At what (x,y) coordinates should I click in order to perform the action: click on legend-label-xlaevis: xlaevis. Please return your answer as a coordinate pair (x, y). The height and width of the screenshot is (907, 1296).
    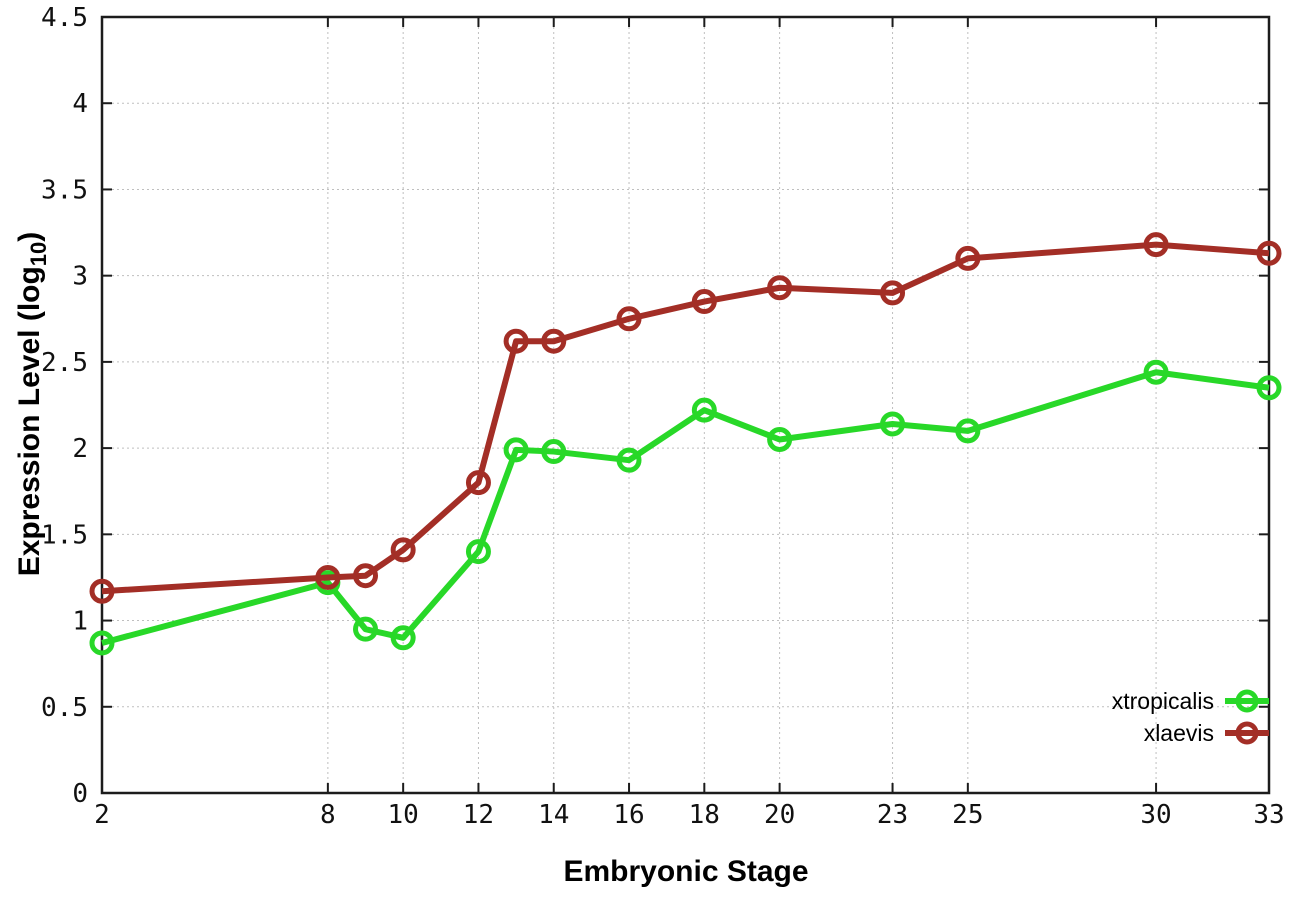
    Looking at the image, I should click on (1178, 732).